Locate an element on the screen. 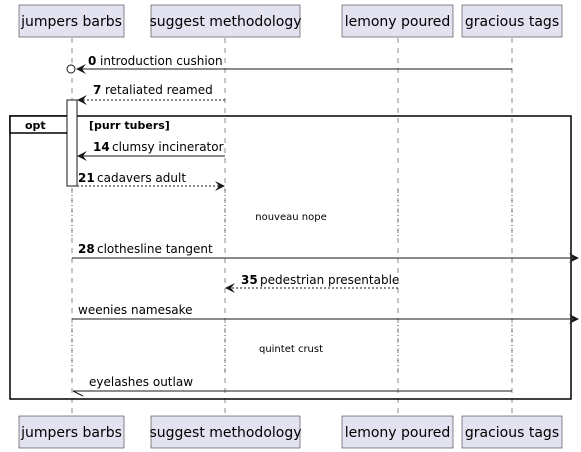  message-7: 7 retaliated reamed is located at coordinates (151, 94).